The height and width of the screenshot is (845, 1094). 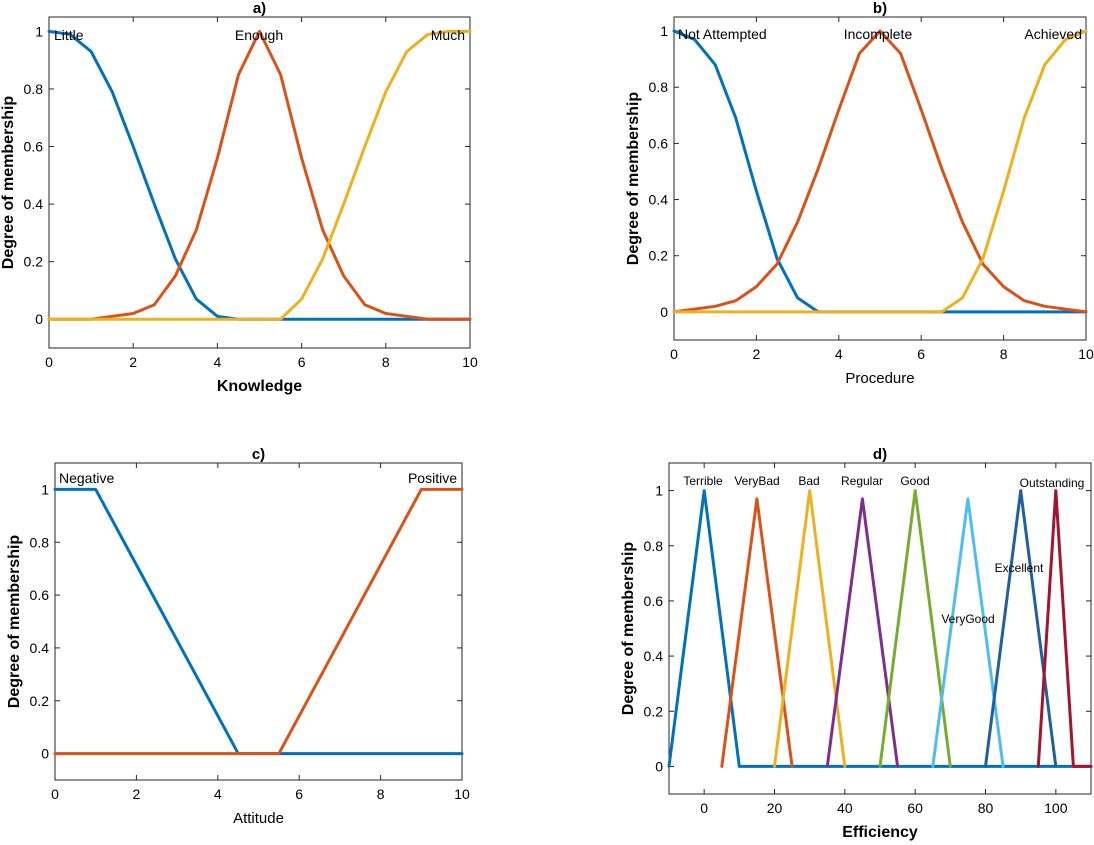 I want to click on mf-label: Much, so click(x=448, y=35).